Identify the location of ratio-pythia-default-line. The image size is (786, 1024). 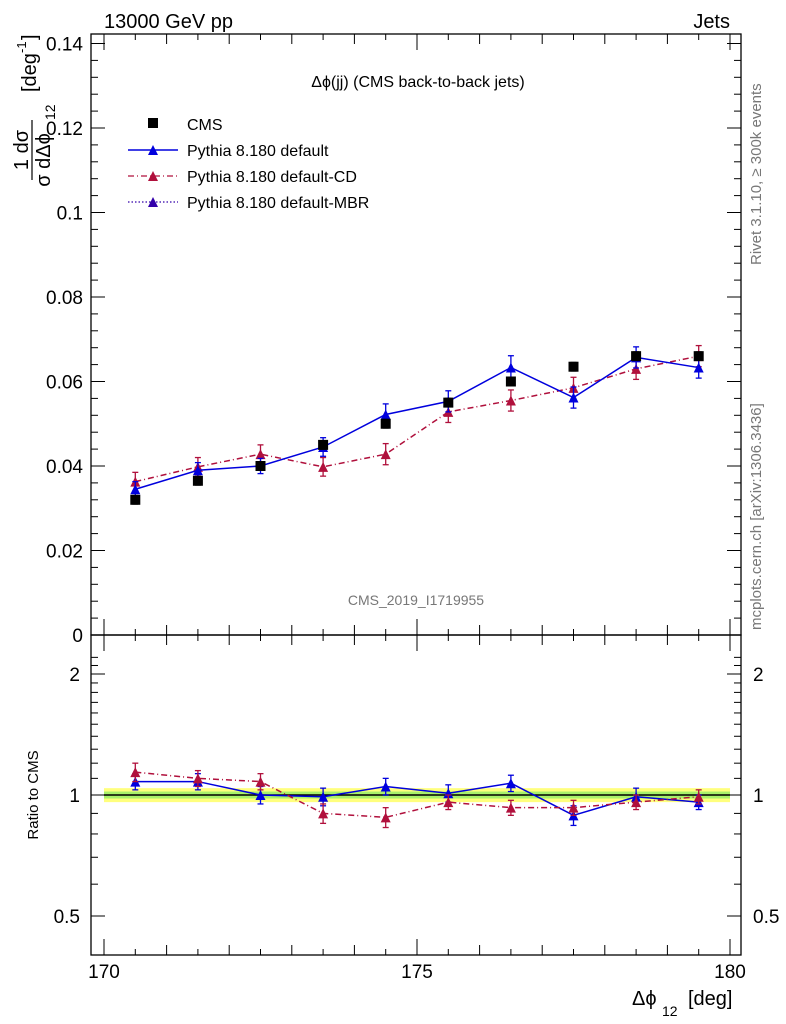
(417, 798).